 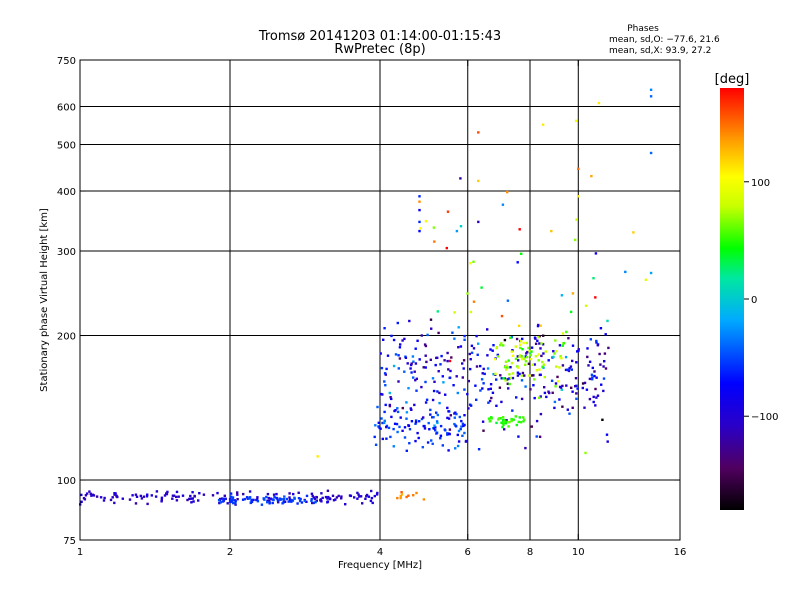 I want to click on x-tick-label: 1, so click(x=80, y=552).